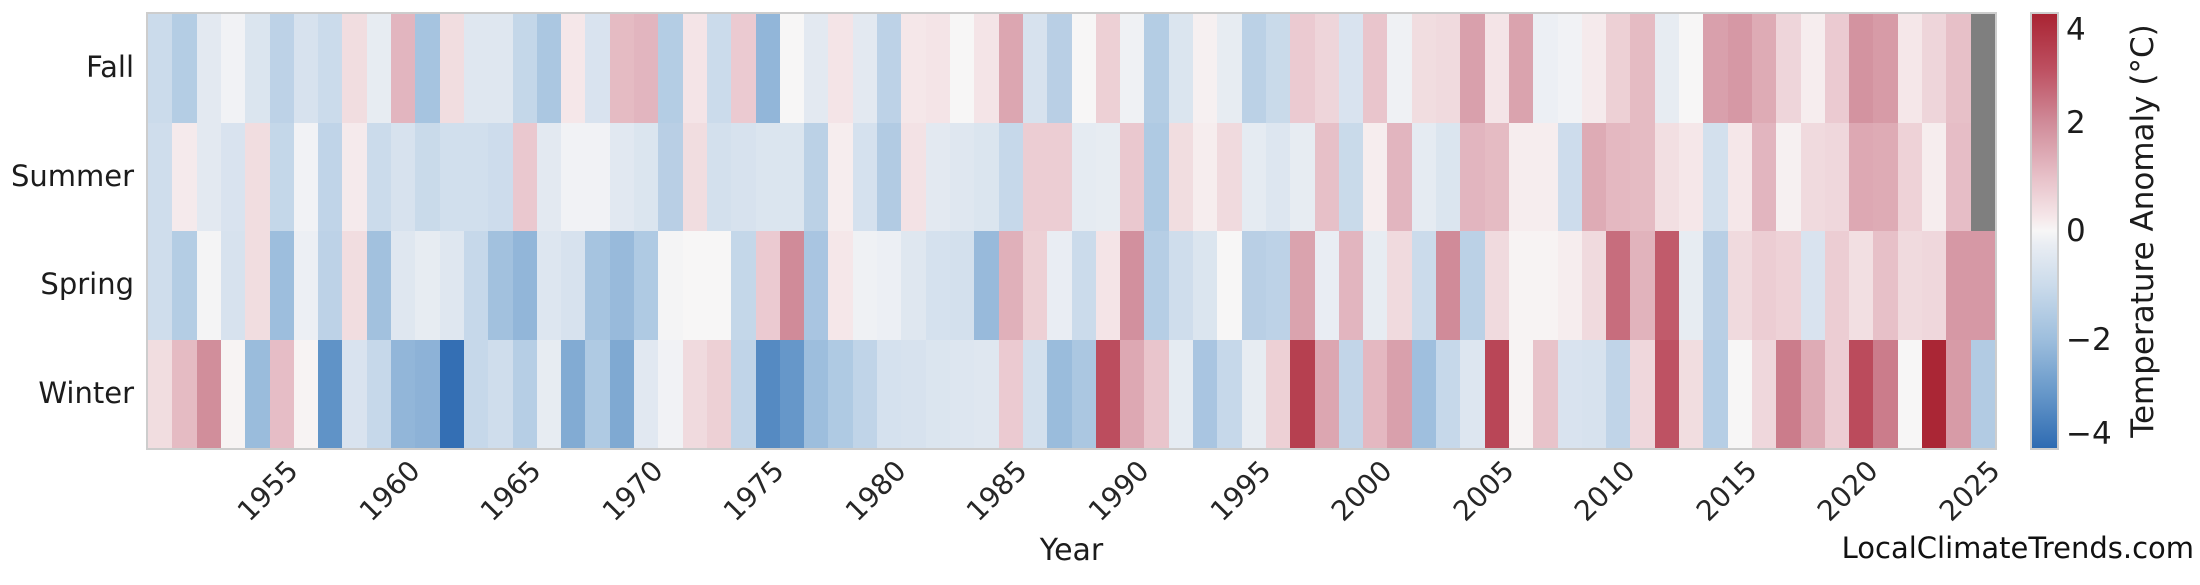  What do you see at coordinates (257, 68) in the screenshot?
I see `heatmap-cell-fall-1954` at bounding box center [257, 68].